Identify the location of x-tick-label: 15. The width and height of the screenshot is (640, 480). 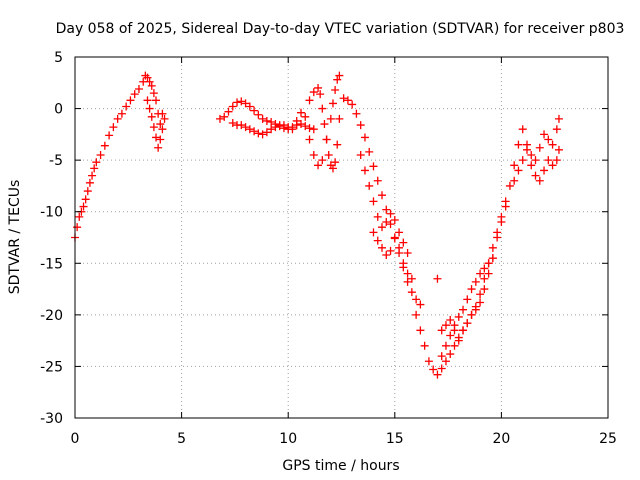
(395, 439).